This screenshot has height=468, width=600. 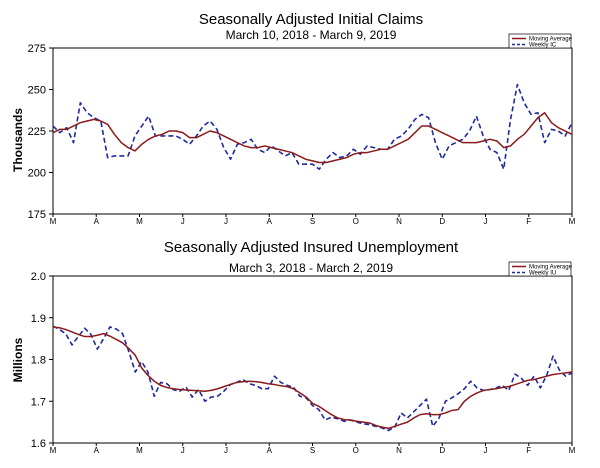 What do you see at coordinates (312, 137) in the screenshot?
I see `chart-1-series-moving-average-line` at bounding box center [312, 137].